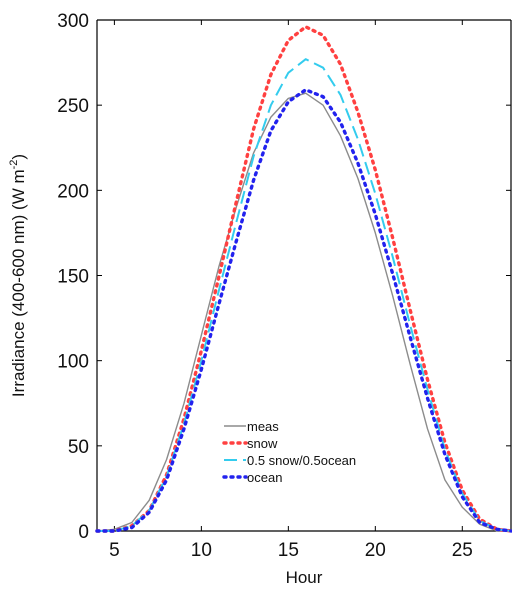 This screenshot has height=596, width=512. What do you see at coordinates (375, 550) in the screenshot?
I see `x-tick-label: 20` at bounding box center [375, 550].